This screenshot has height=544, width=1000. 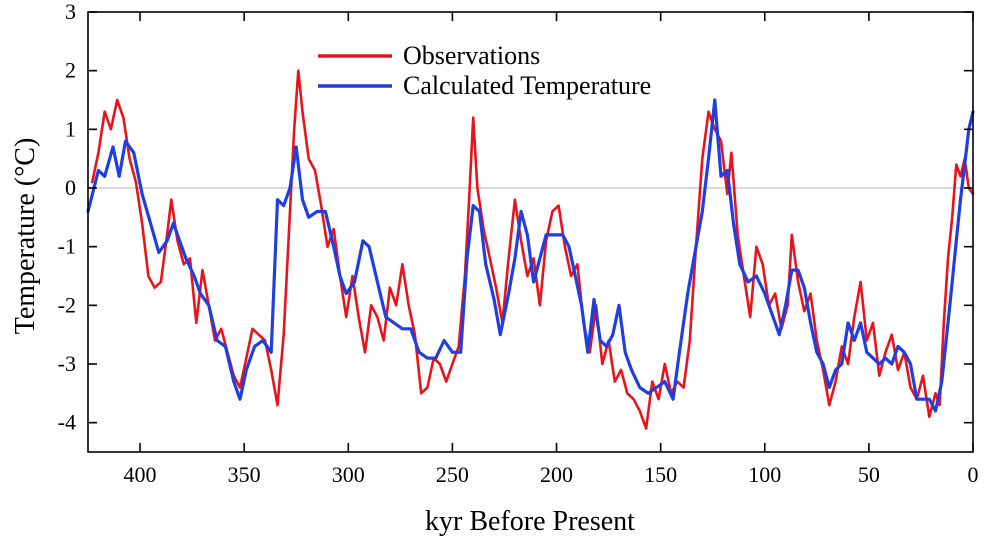 What do you see at coordinates (244, 474) in the screenshot?
I see `x-tick-label: 350` at bounding box center [244, 474].